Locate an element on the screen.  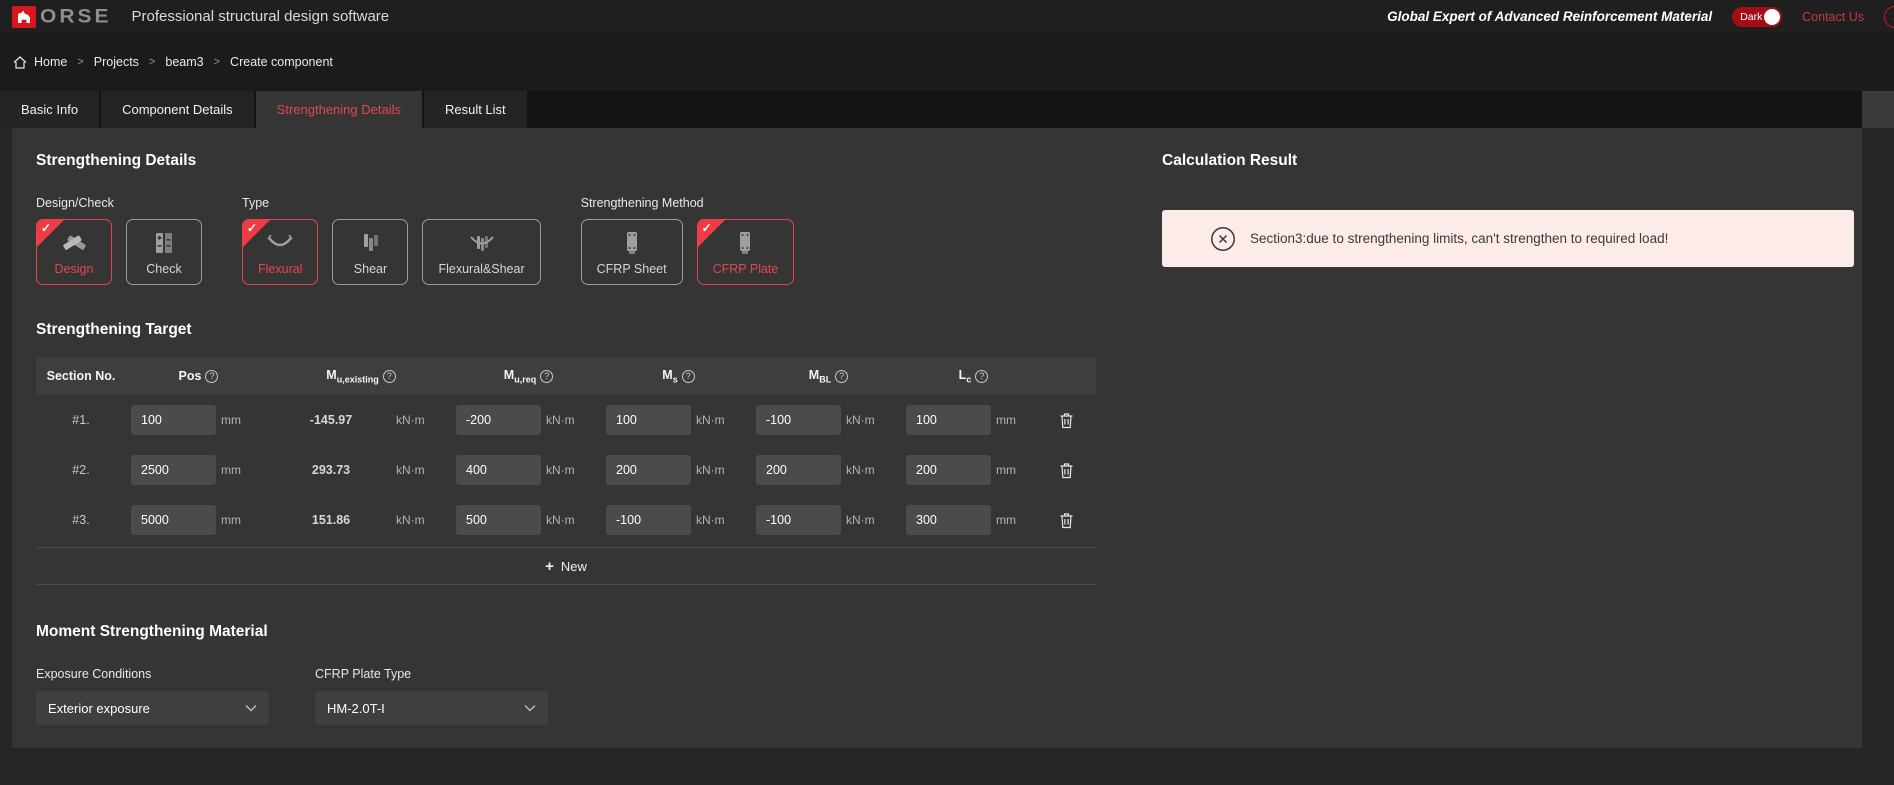
group-label: Strengthening Method is located at coordinates (642, 203).